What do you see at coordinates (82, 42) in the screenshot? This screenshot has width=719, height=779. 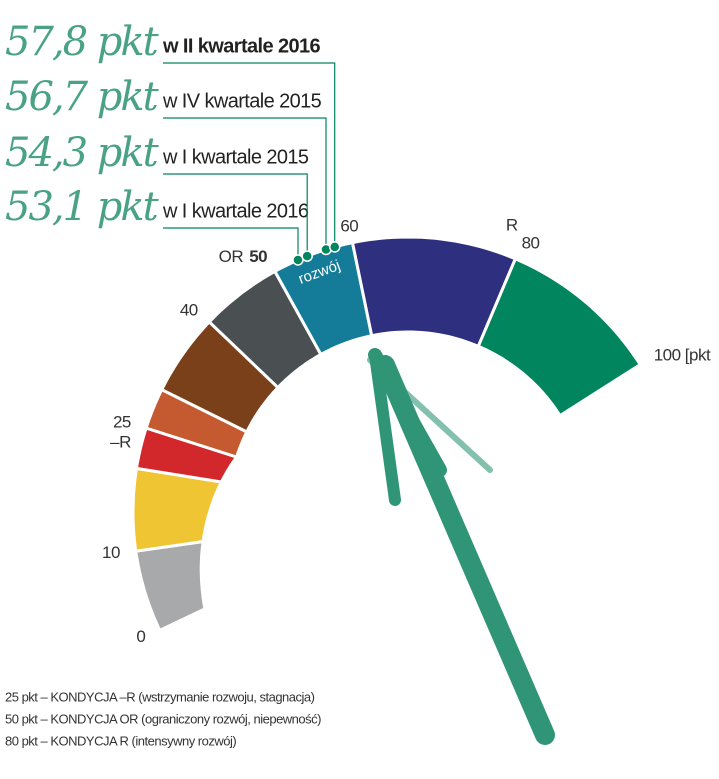 I see `marker-value-label: 57,8 pkt` at bounding box center [82, 42].